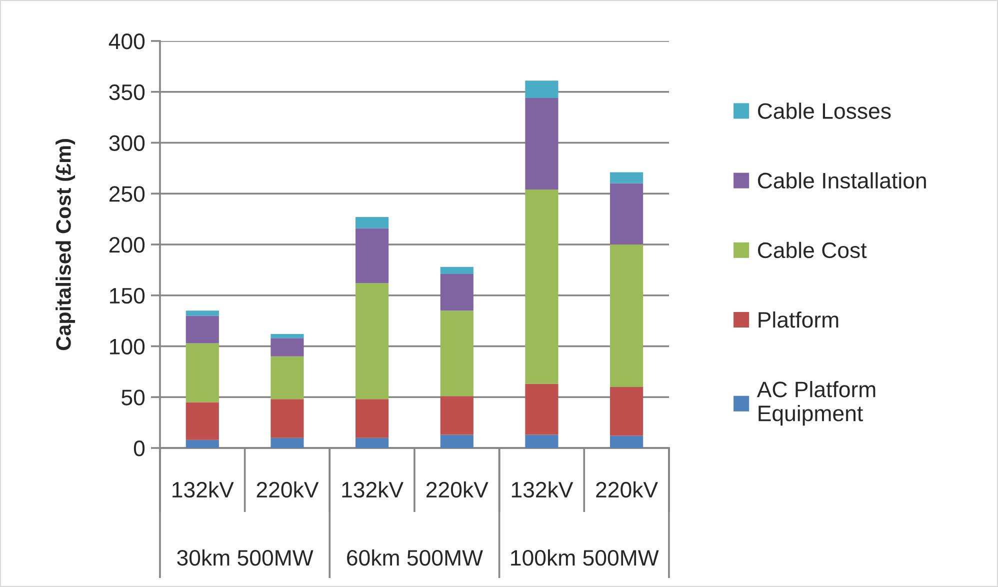  What do you see at coordinates (816, 403) in the screenshot?
I see `legend-label: AC Platform Equipment` at bounding box center [816, 403].